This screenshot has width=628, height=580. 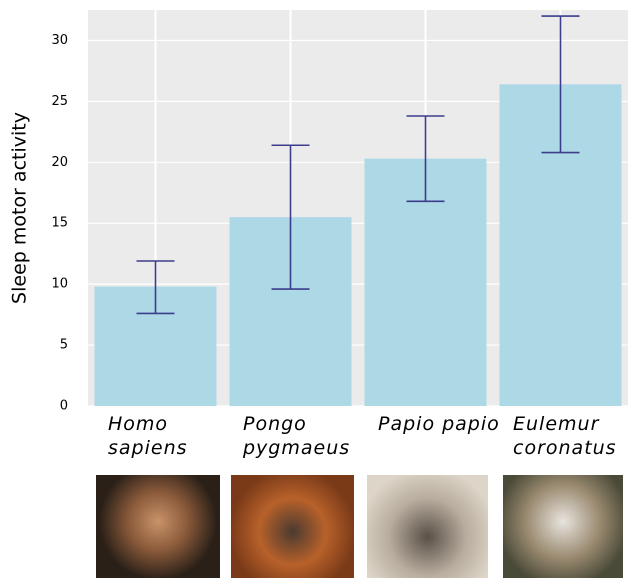 What do you see at coordinates (20, 208) in the screenshot?
I see `y-axis-label: Sleep motor activity` at bounding box center [20, 208].